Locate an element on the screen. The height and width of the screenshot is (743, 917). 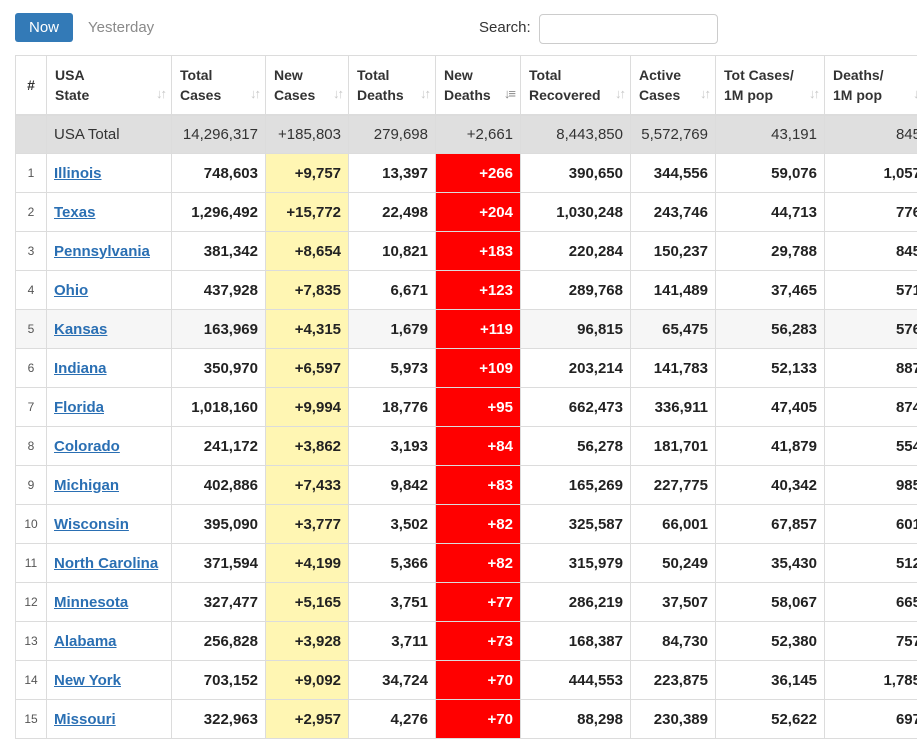
new-deaths-cell: +82 is located at coordinates (478, 563).